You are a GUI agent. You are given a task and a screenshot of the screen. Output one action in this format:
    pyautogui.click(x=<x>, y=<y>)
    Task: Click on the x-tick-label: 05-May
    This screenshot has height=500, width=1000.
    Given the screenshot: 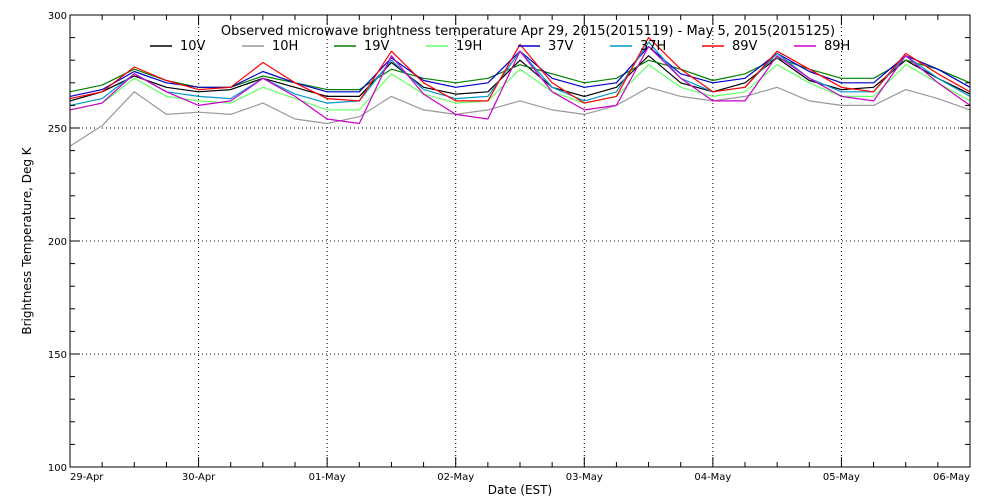 What is the action you would take?
    pyautogui.click(x=841, y=477)
    